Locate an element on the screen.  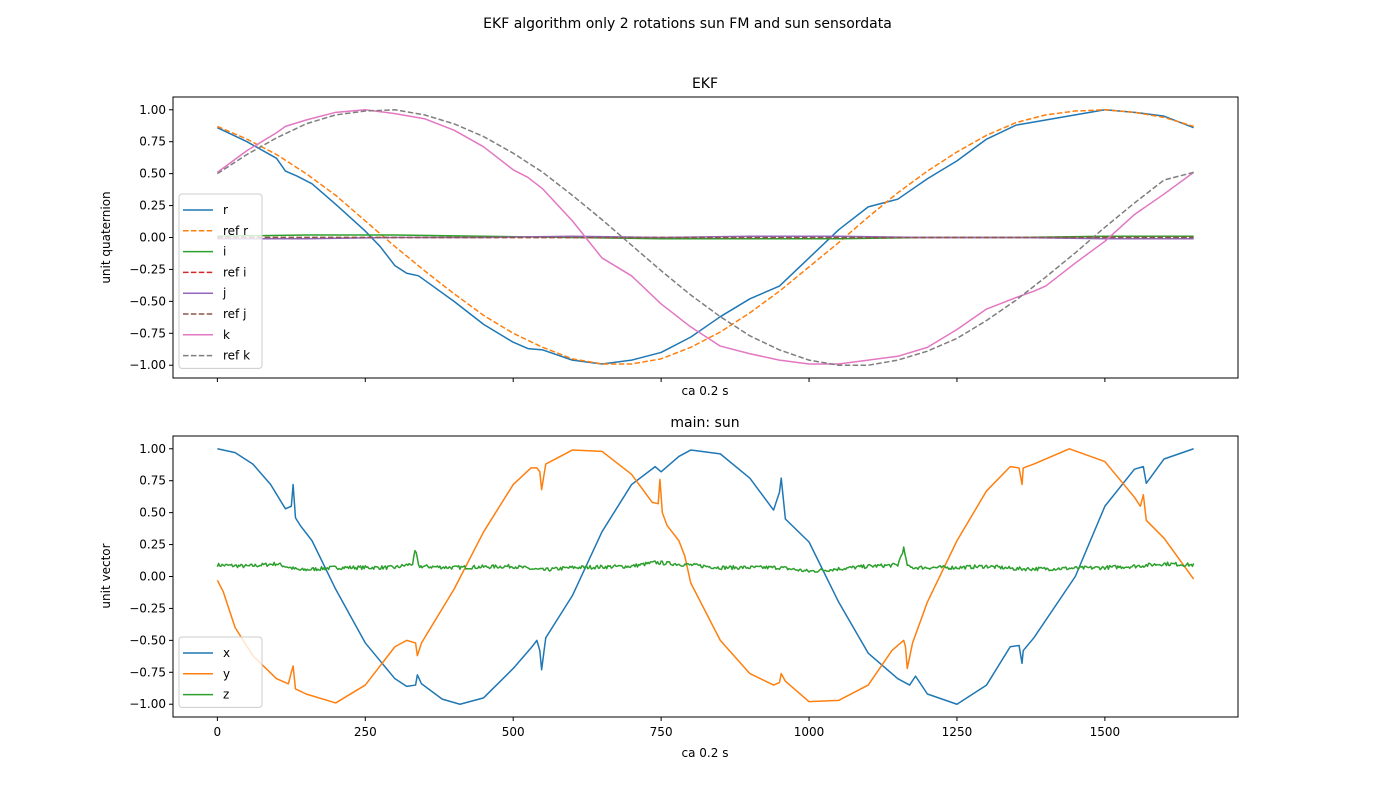
x-tick-label: 0 is located at coordinates (218, 732).